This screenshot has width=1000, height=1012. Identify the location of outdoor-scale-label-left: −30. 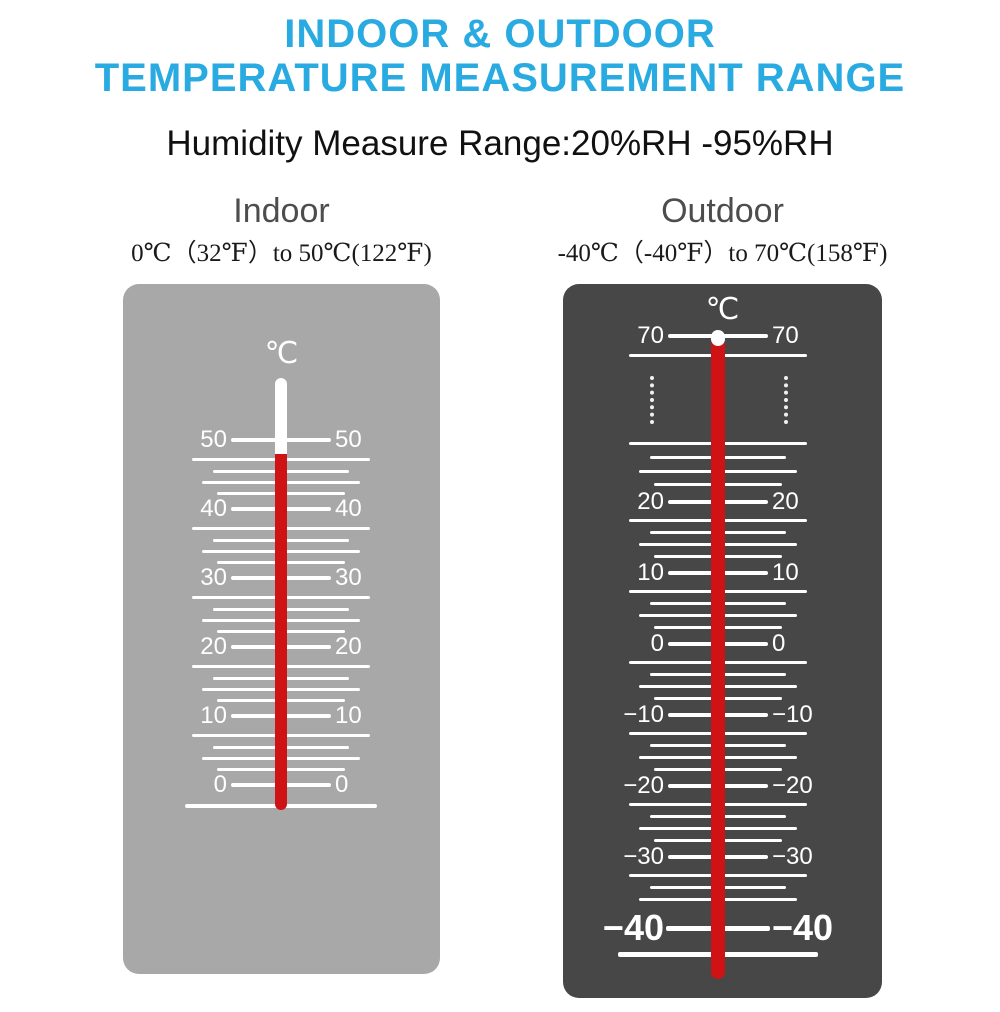
(643, 856).